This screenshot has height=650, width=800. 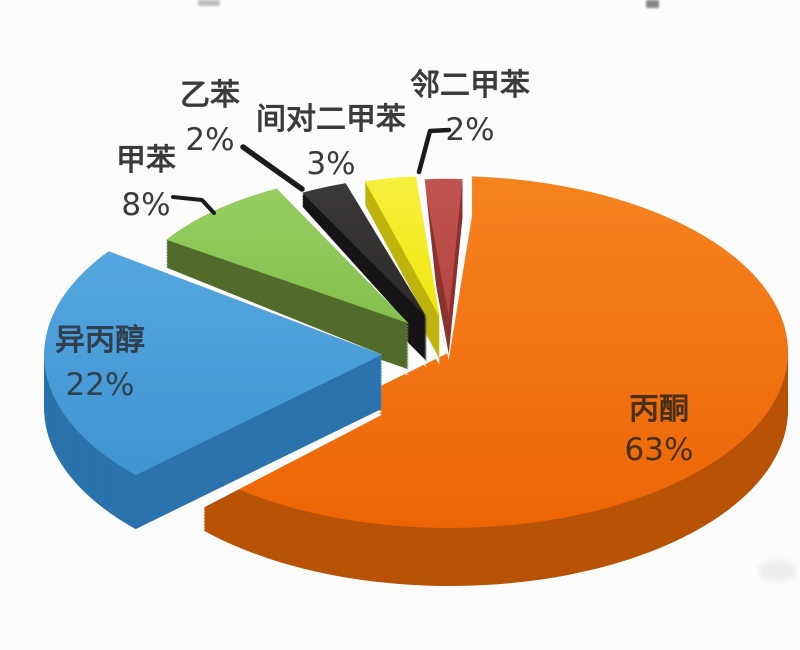 I want to click on slice-name: 间对二甲苯, so click(x=331, y=119).